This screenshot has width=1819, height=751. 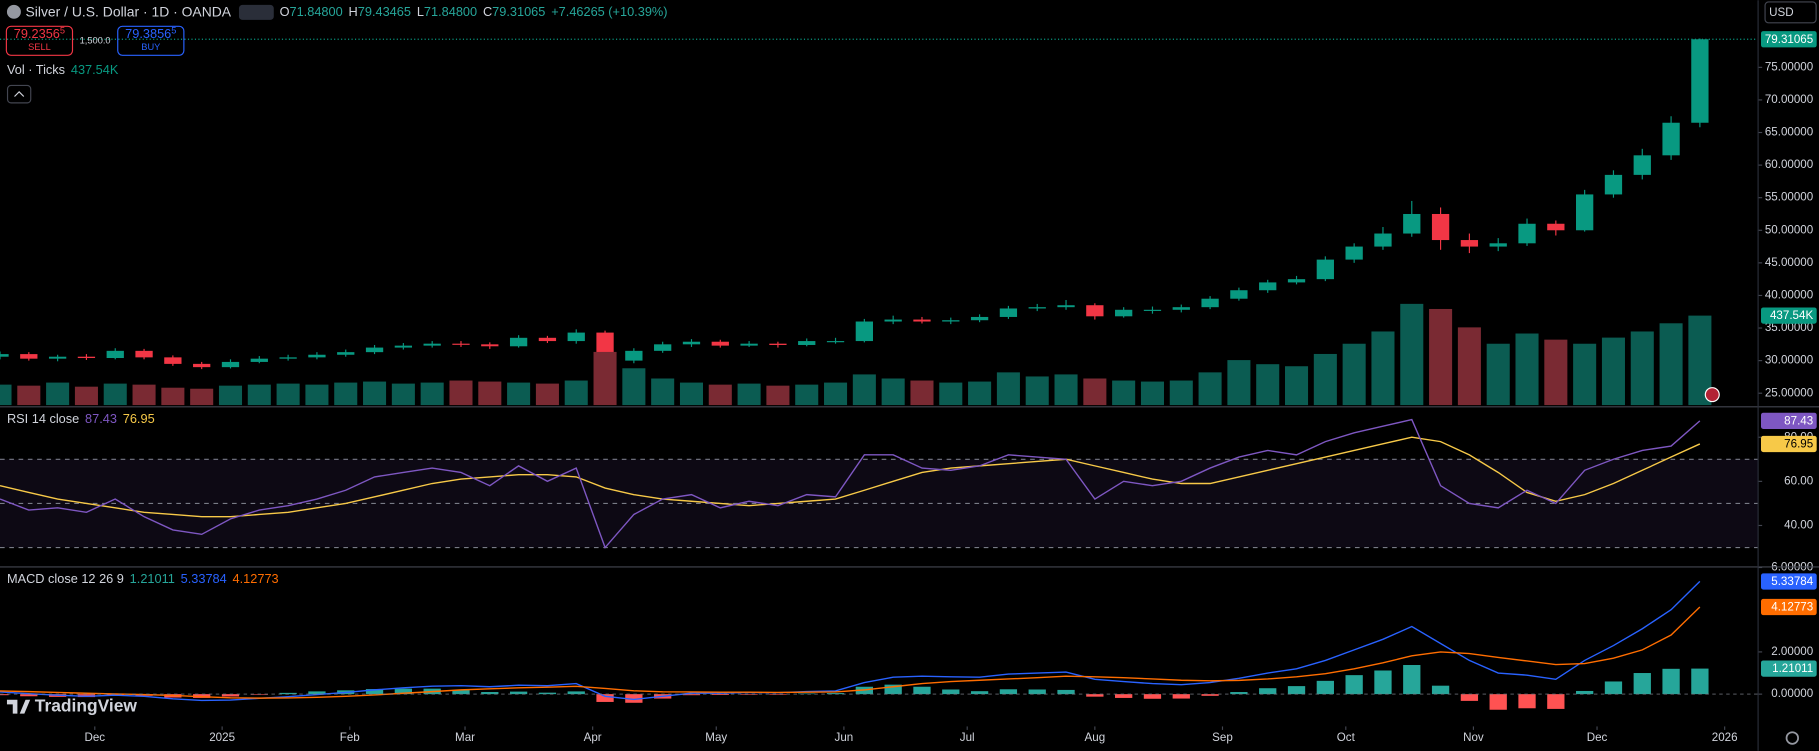 What do you see at coordinates (350, 737) in the screenshot?
I see `x-tick-label: Feb` at bounding box center [350, 737].